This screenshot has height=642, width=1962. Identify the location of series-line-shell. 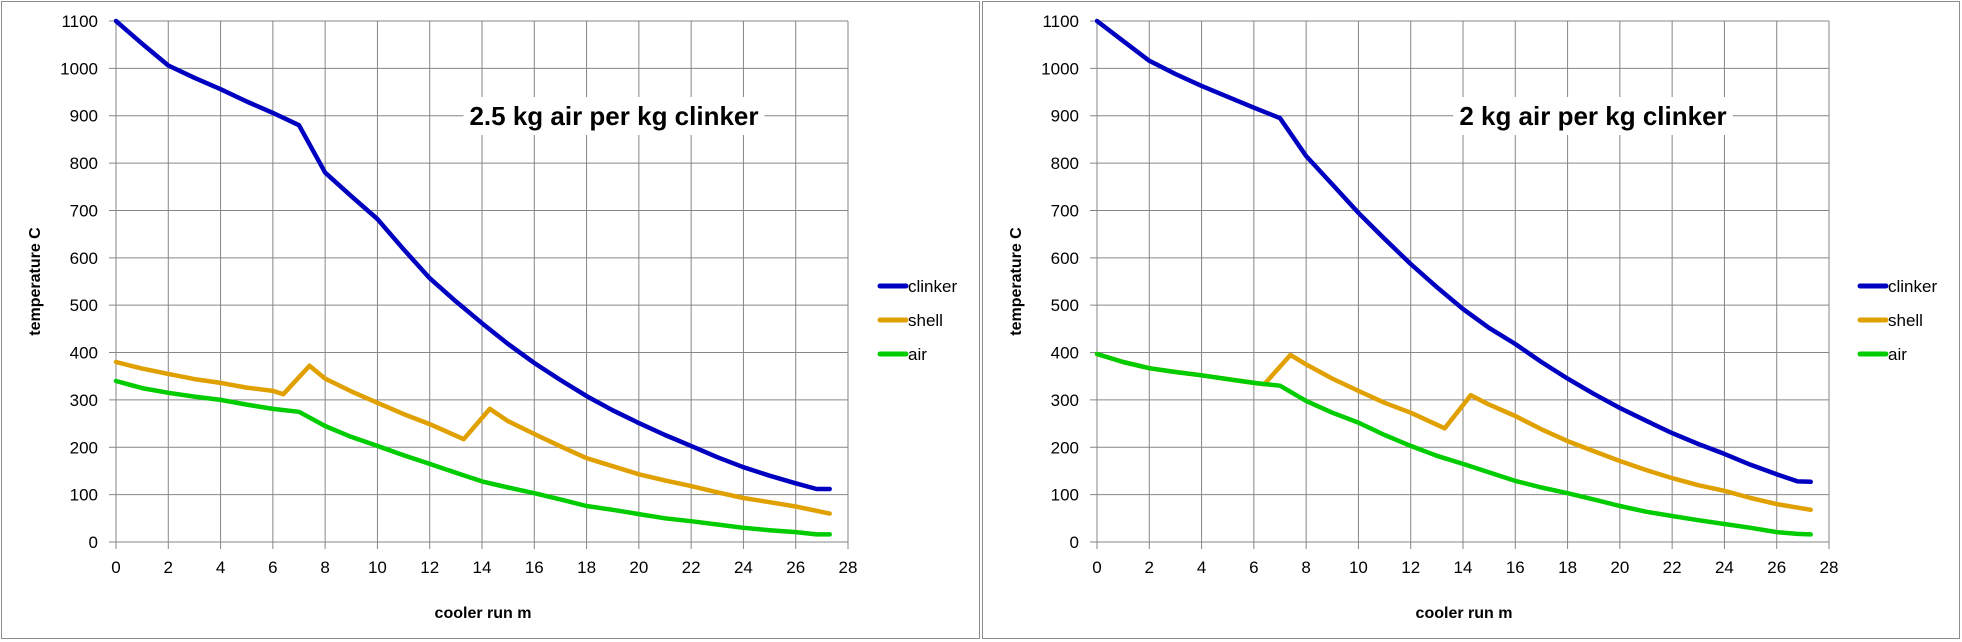
(472, 437).